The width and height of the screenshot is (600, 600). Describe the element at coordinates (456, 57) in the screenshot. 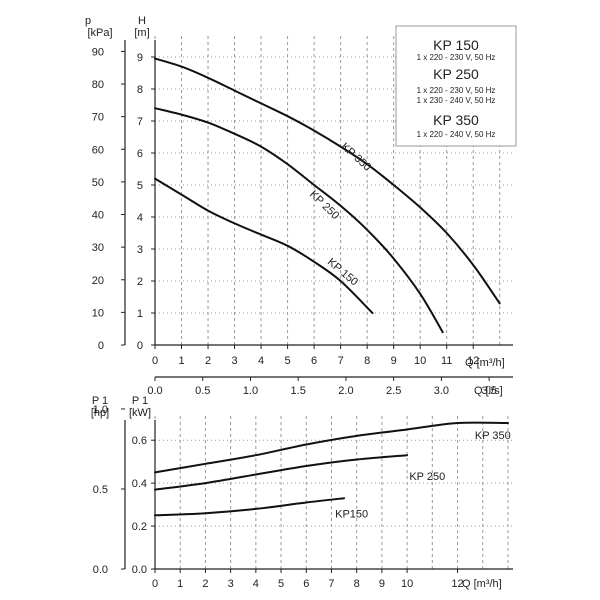

I see `legend-kp150-voltage: 1 x 220 - 230 V, 50 Hz` at that location.